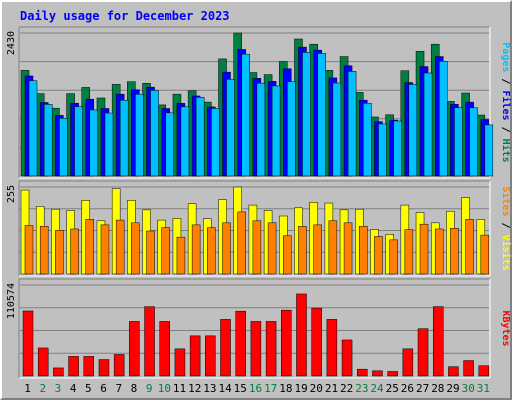  Describe the element at coordinates (103, 388) in the screenshot. I see `x-tick-label: 6` at that location.